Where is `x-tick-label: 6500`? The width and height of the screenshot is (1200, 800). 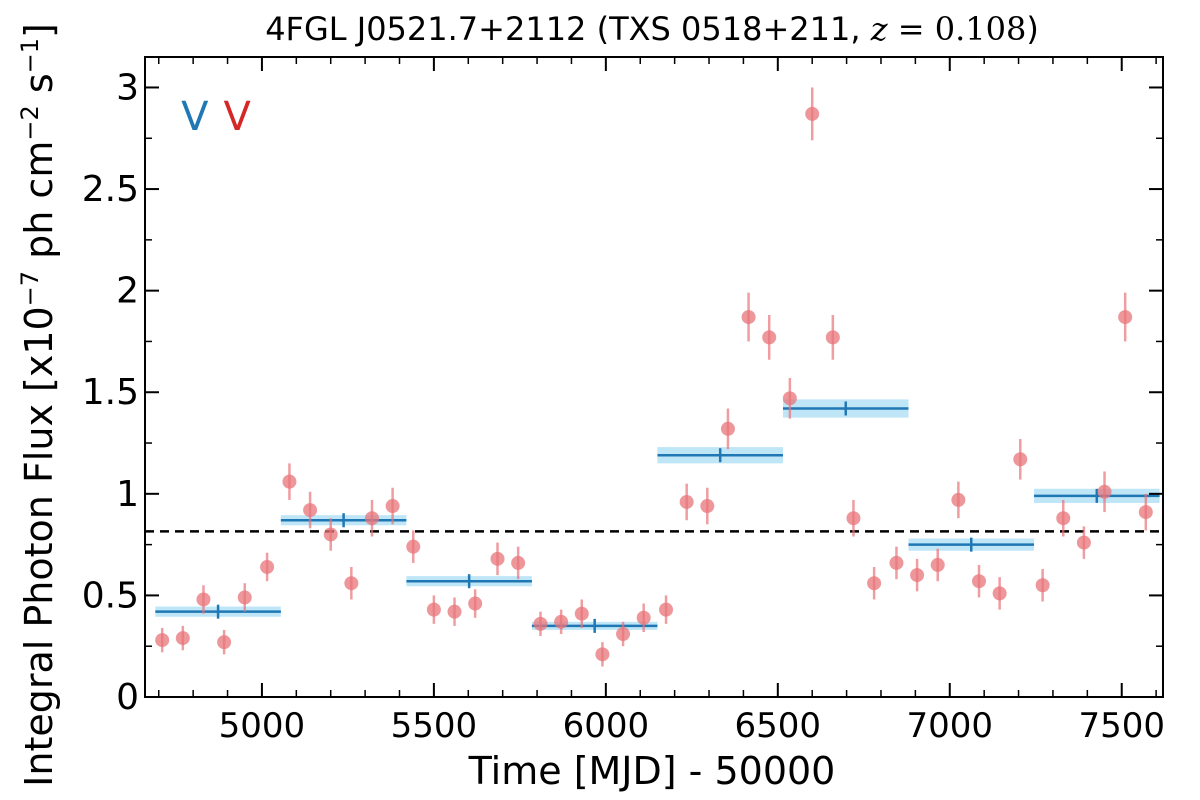 x-tick-label: 6500 is located at coordinates (778, 726).